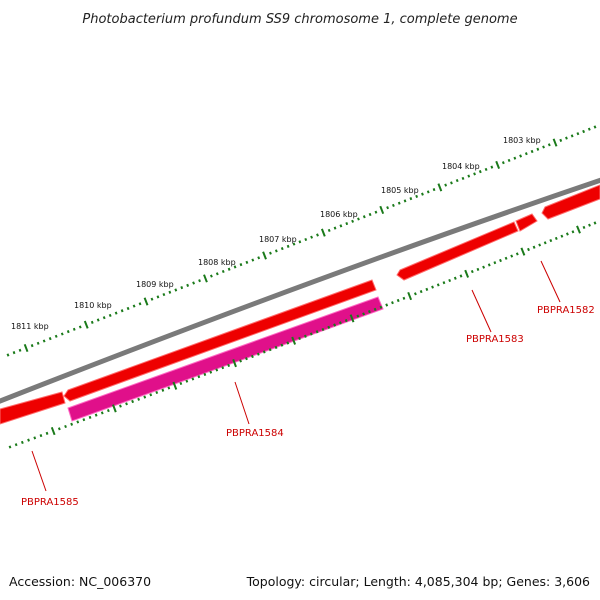 Image resolution: width=600 pixels, height=600 pixels. Describe the element at coordinates (526, 222) in the screenshot. I see `gene-arrow-PBPRA1582-part` at that location.